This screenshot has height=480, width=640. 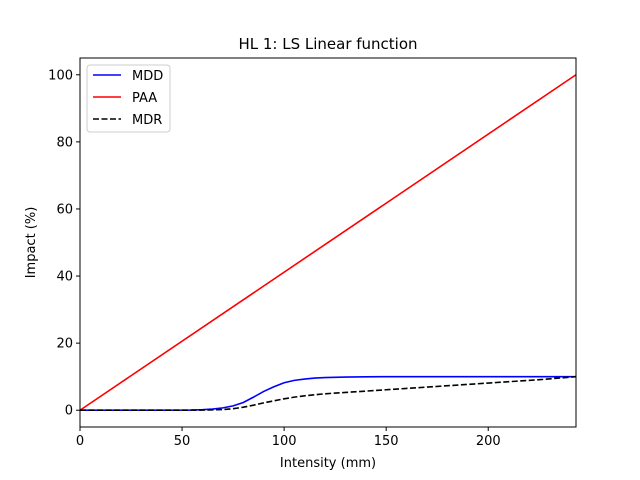 I want to click on y-tick-label: 80, so click(x=64, y=142).